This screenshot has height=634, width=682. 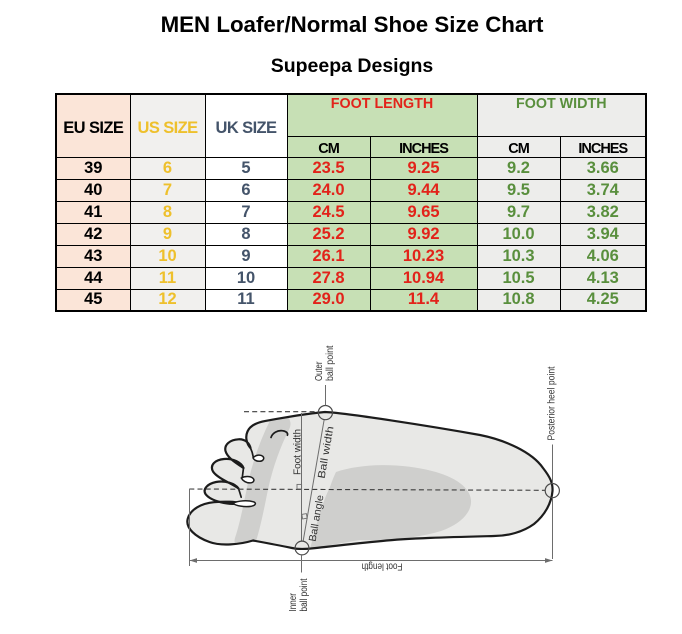 What do you see at coordinates (552, 403) in the screenshot?
I see `svg-text: Posterior heel point` at bounding box center [552, 403].